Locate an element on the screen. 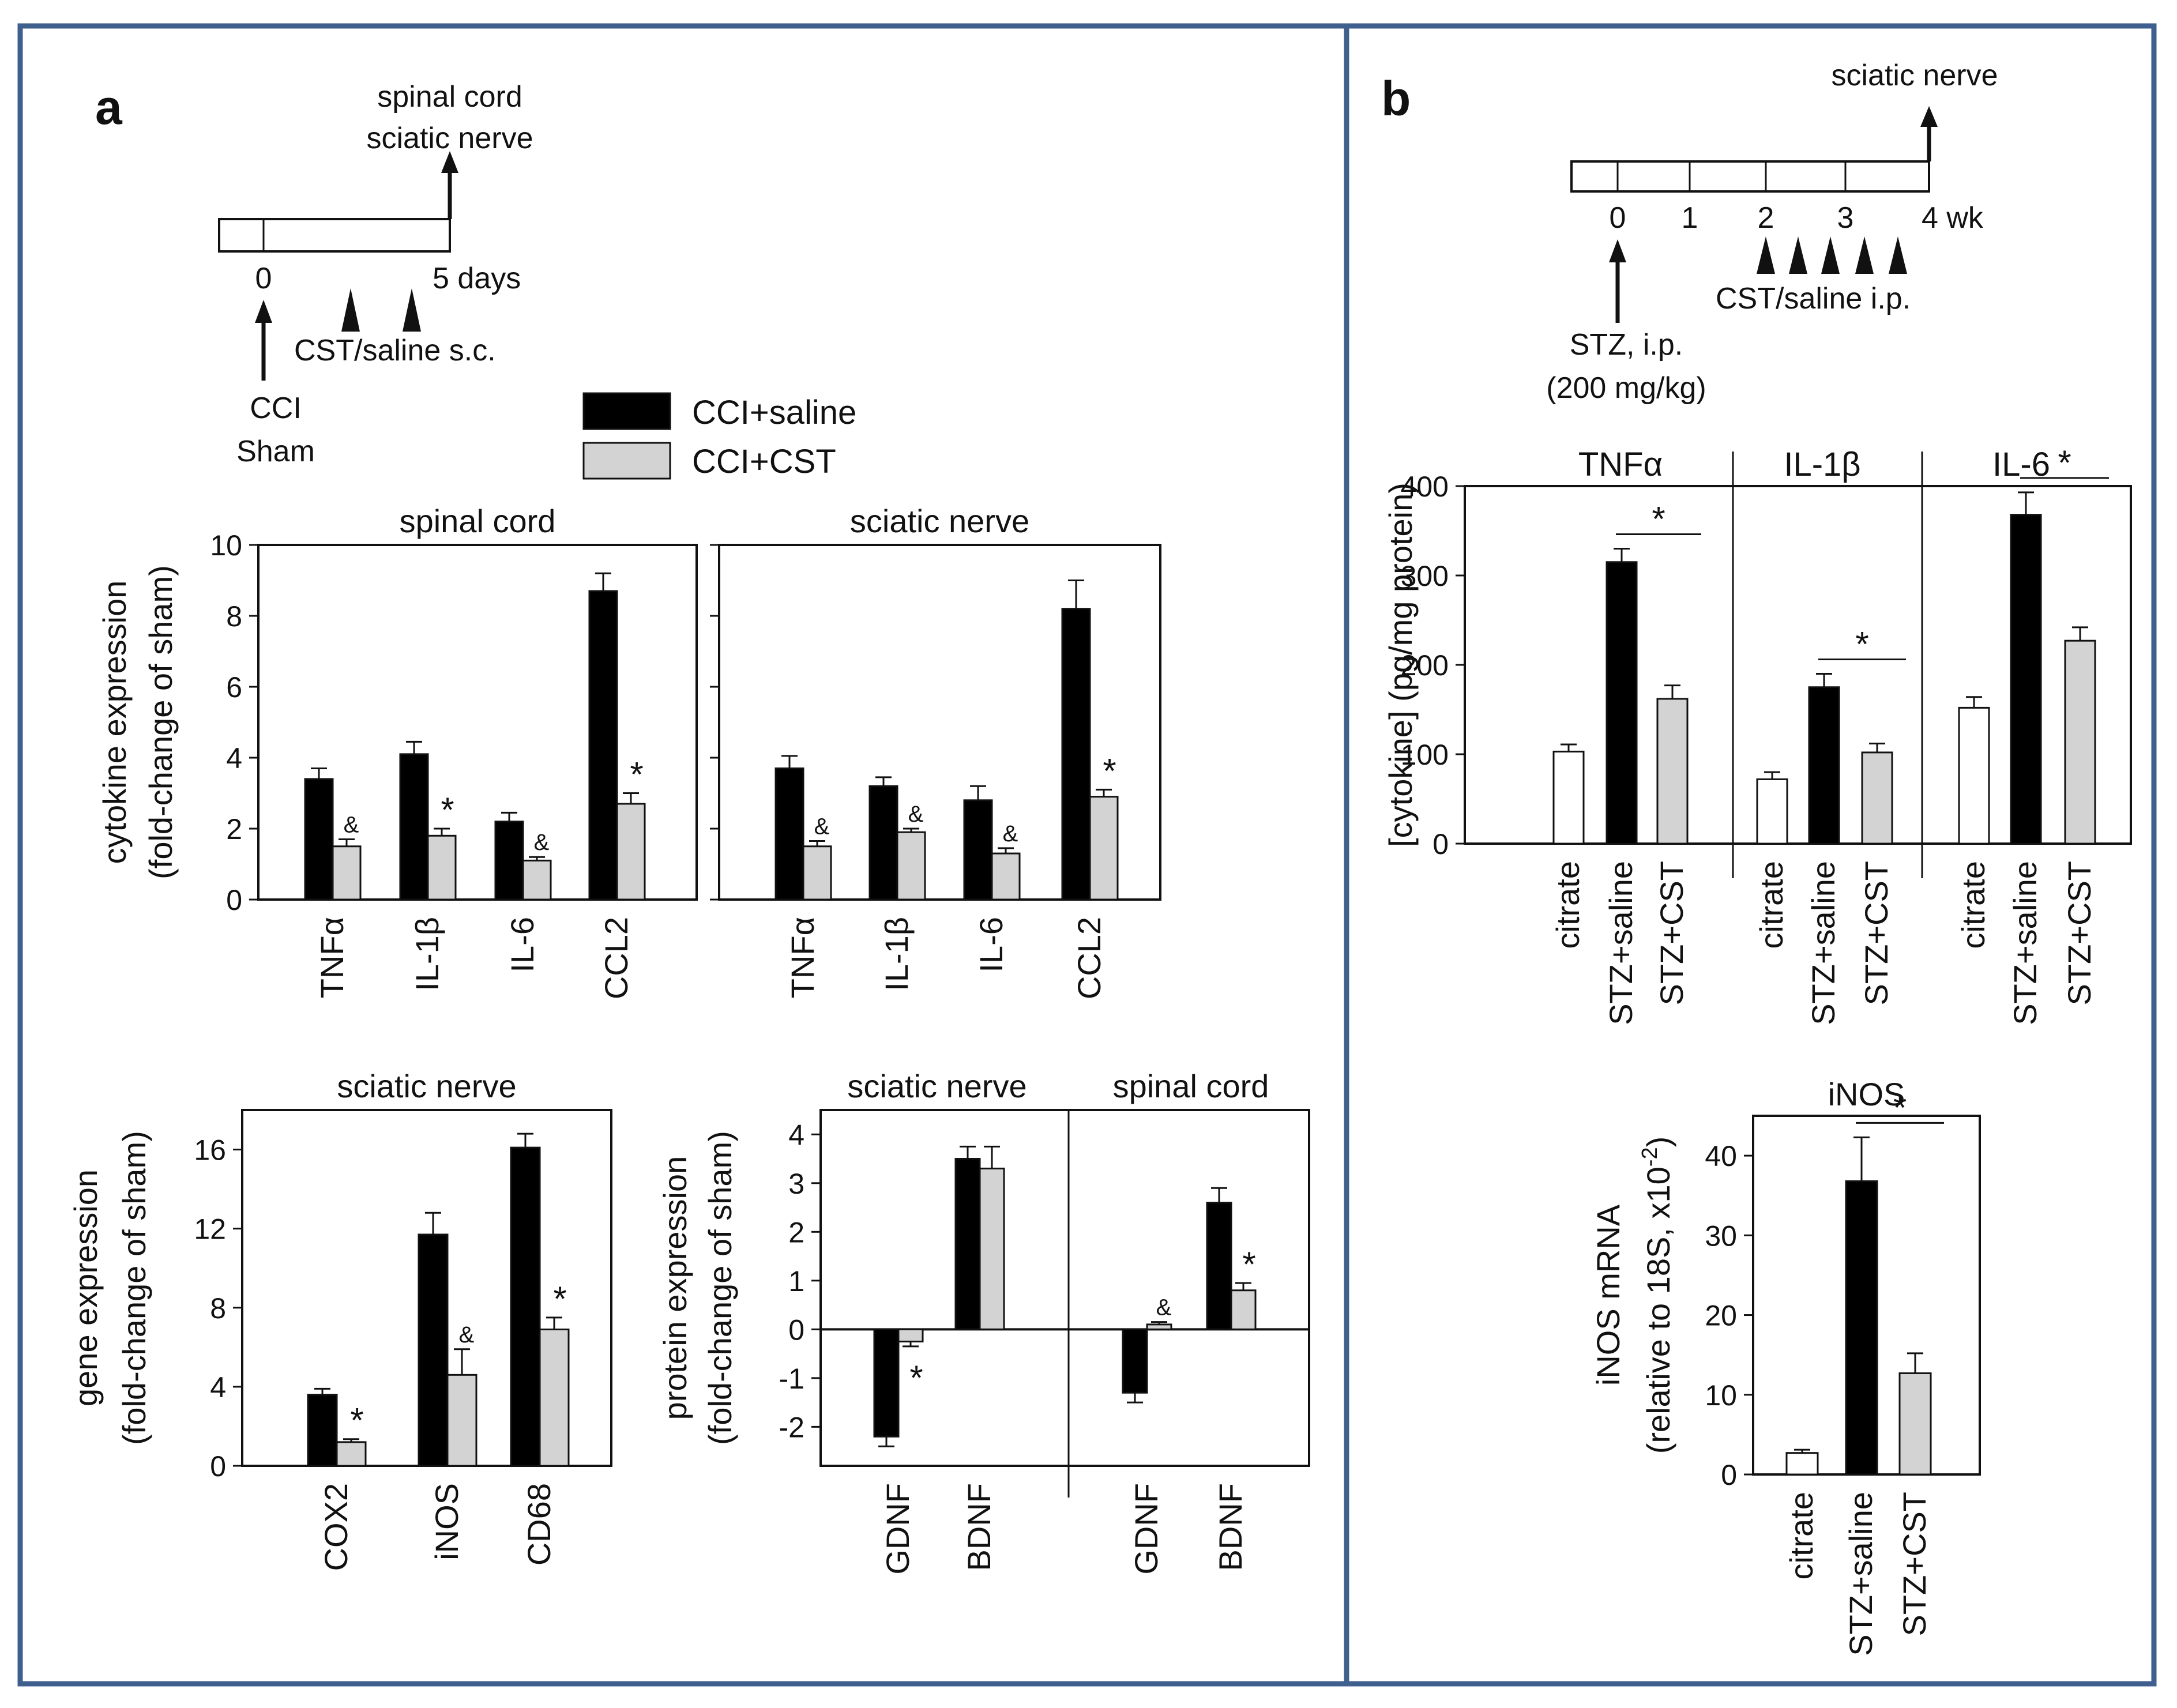 The height and width of the screenshot is (1708, 2177). timeline-treatment-label: CST/saline s.c. is located at coordinates (395, 350).